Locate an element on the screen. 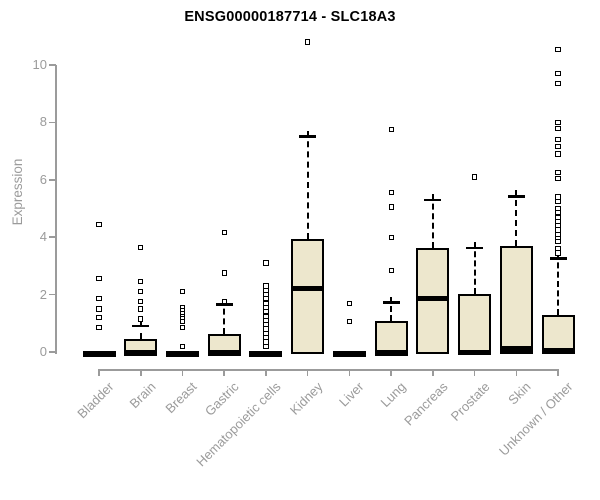 The height and width of the screenshot is (500, 600). chart-title: ENSG00000187714 - SLC18A3 is located at coordinates (290, 17).